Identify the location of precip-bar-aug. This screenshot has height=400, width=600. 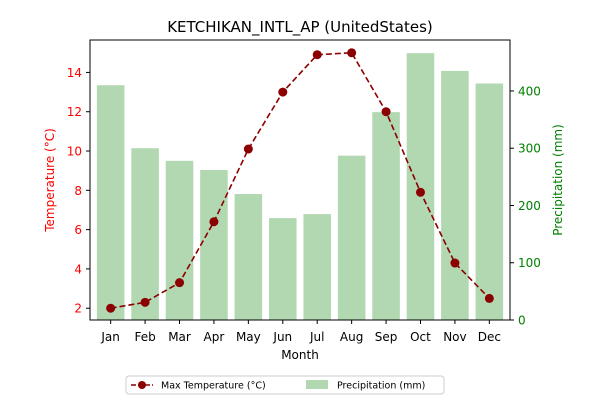
(351, 237).